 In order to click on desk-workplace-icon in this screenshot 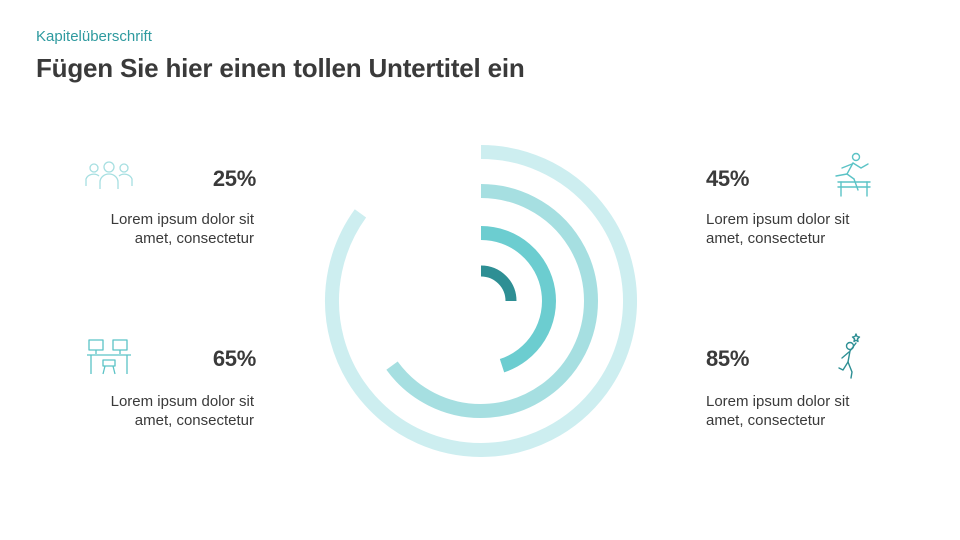, I will do `click(109, 357)`.